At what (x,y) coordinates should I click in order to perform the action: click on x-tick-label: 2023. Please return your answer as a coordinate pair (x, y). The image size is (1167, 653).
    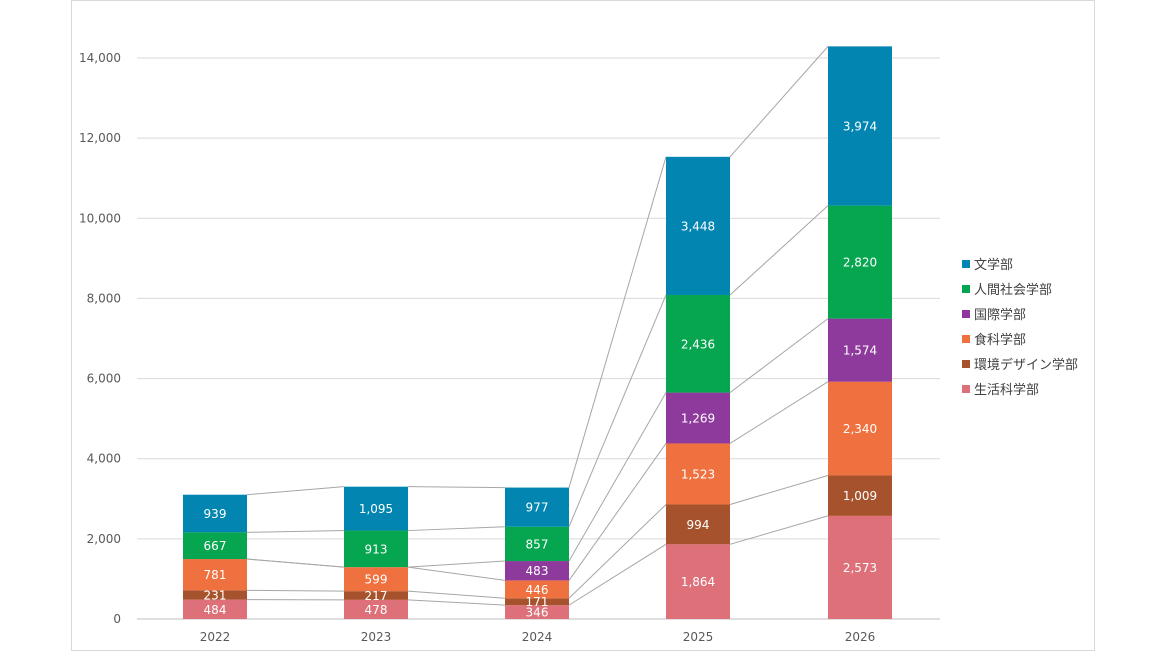
    Looking at the image, I should click on (376, 637).